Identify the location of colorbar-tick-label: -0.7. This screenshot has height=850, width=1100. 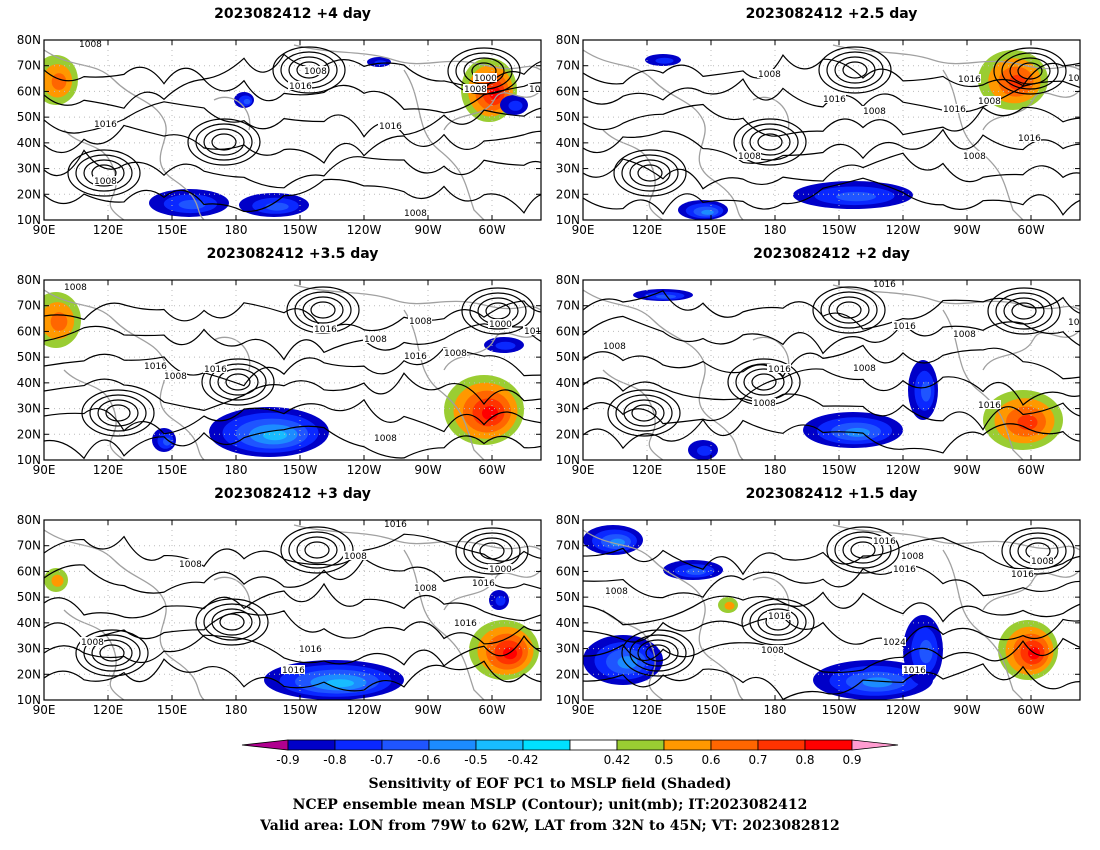
(381, 760).